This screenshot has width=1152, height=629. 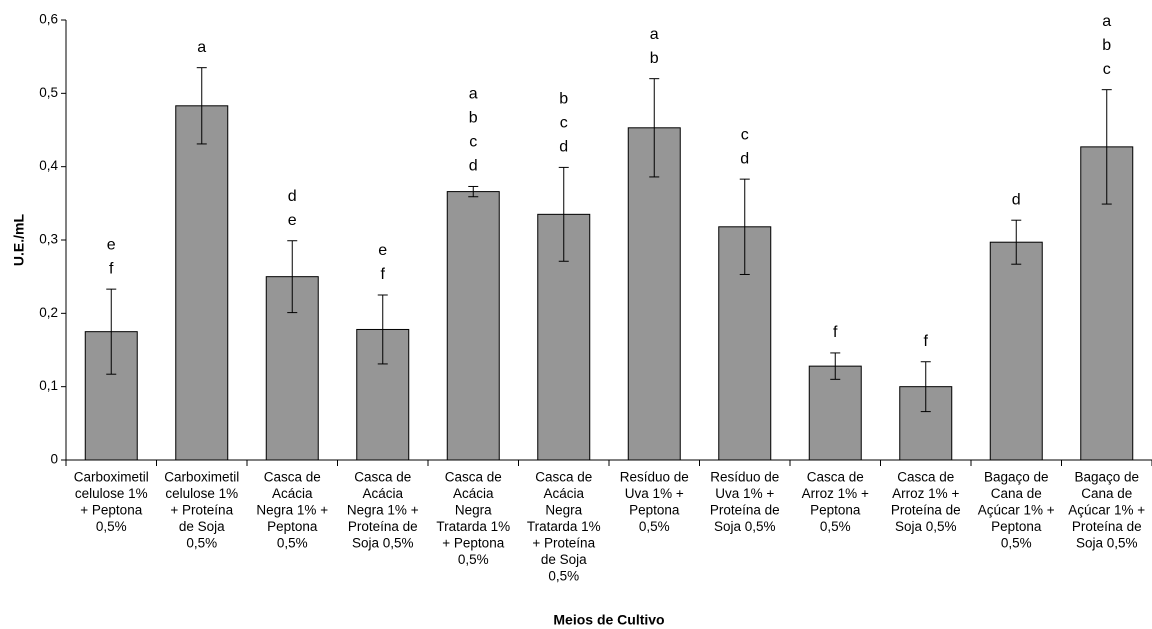 What do you see at coordinates (48, 165) in the screenshot?
I see `y-tick-label: 0,4` at bounding box center [48, 165].